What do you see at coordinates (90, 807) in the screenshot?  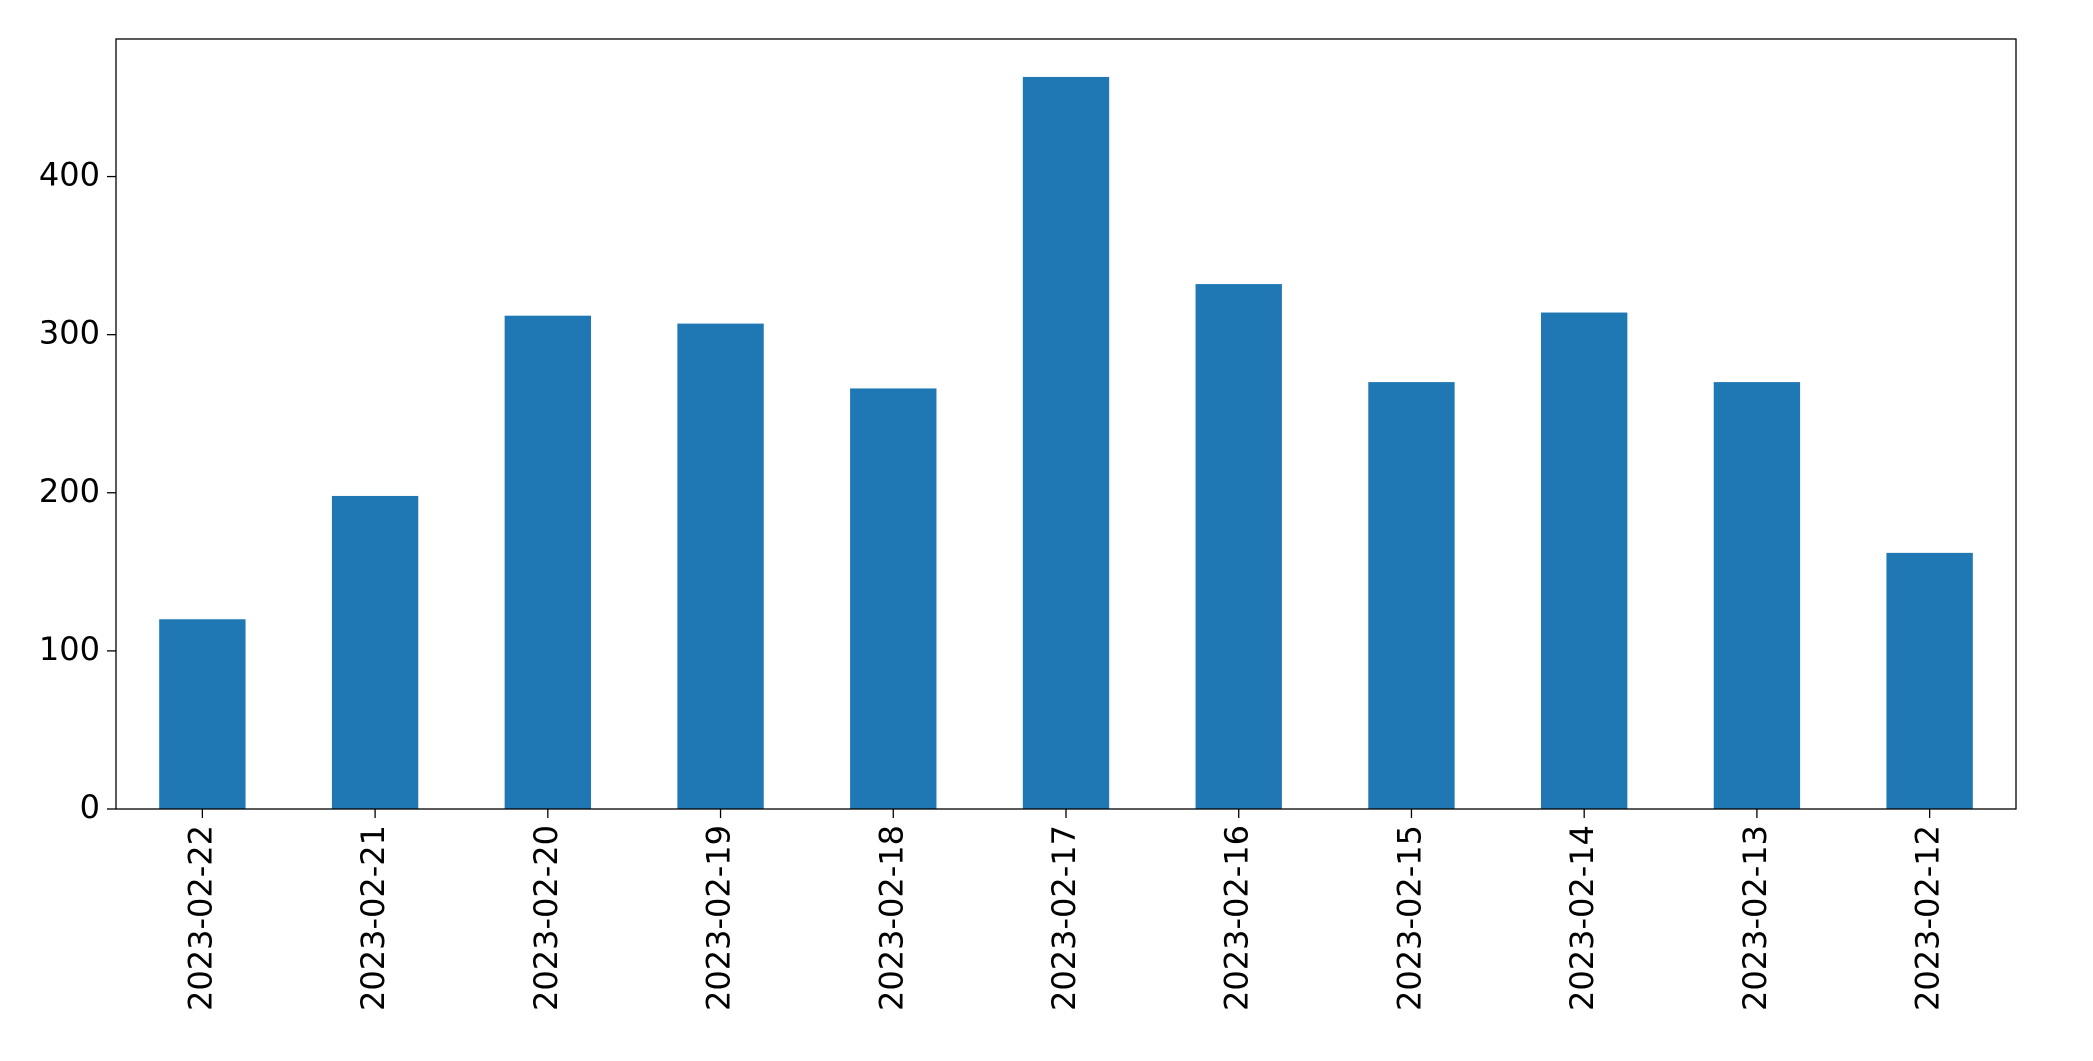 I see `y-tick-label: 0` at bounding box center [90, 807].